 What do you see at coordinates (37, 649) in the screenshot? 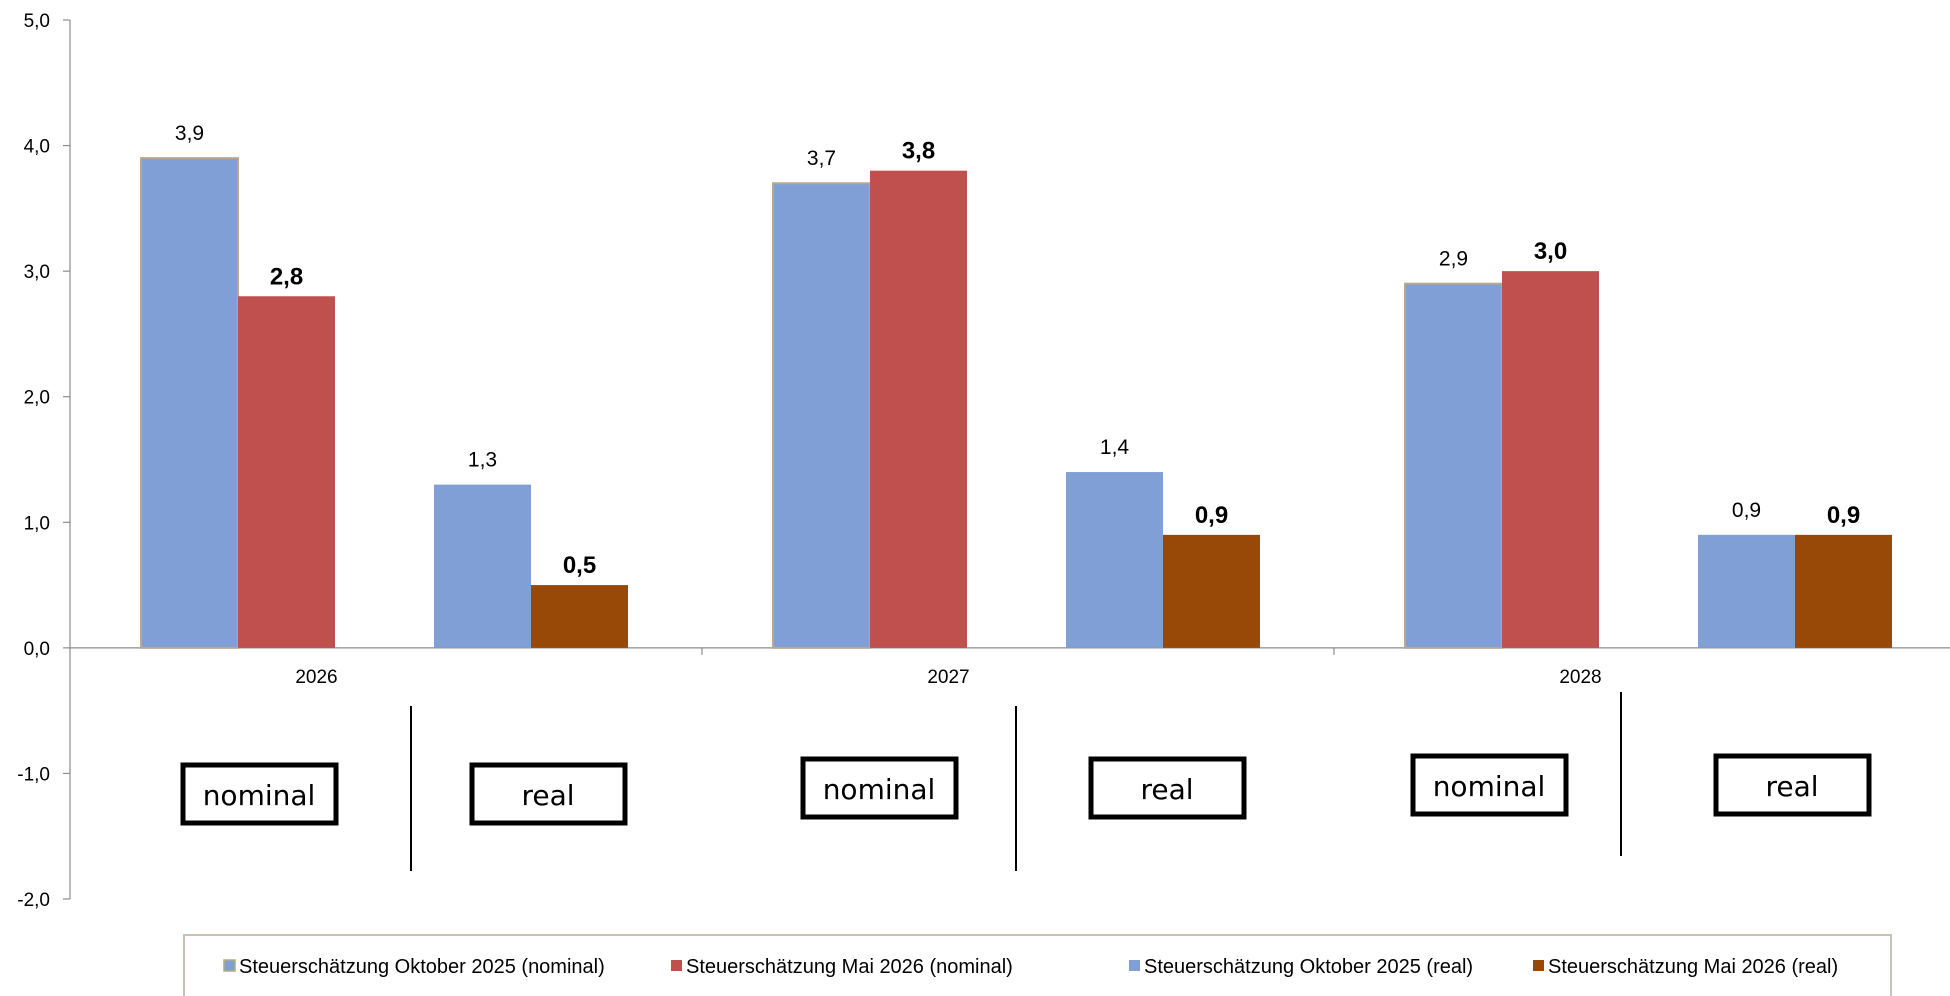
I see `y-tick-label: 0,0` at bounding box center [37, 649].